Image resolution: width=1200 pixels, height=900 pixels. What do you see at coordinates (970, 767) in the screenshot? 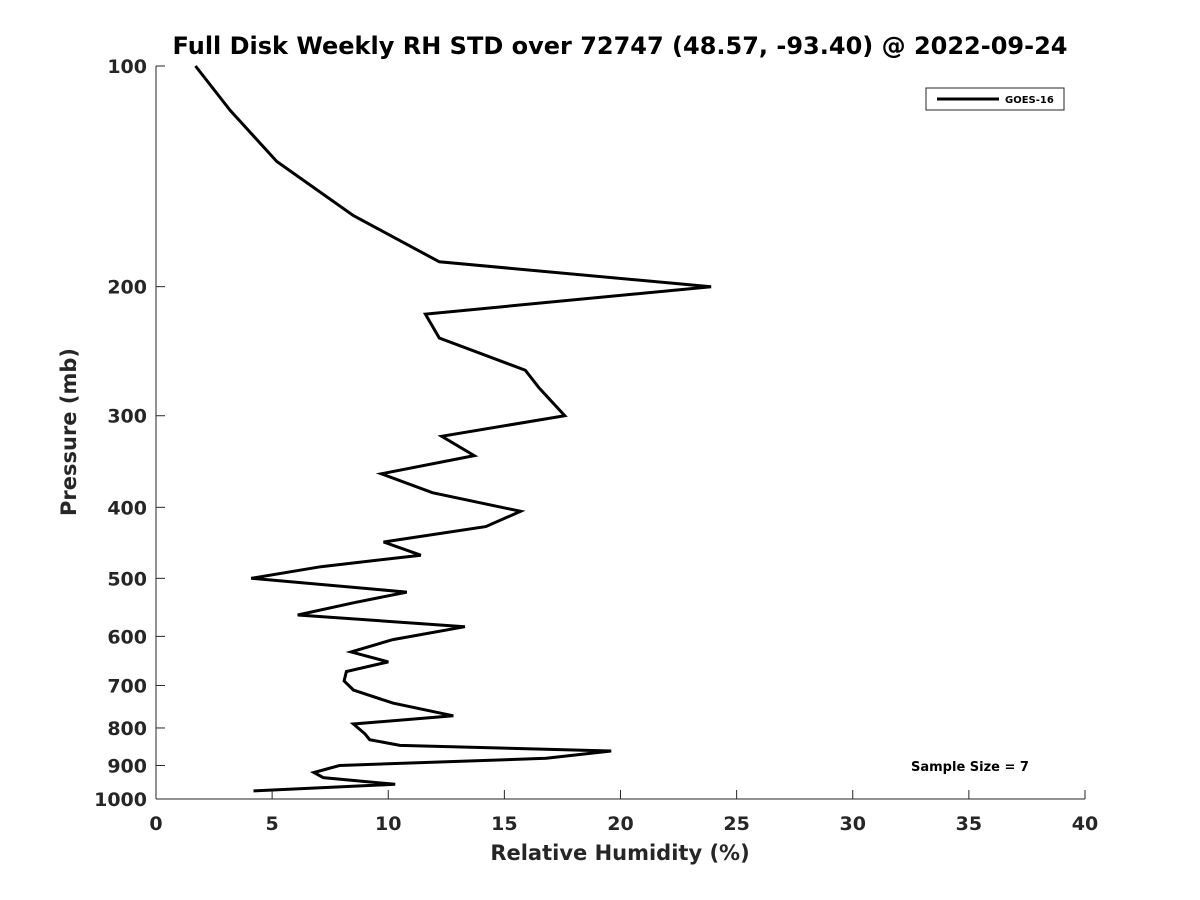
I see `sample-size-annotation: Sample Size = 7` at bounding box center [970, 767].